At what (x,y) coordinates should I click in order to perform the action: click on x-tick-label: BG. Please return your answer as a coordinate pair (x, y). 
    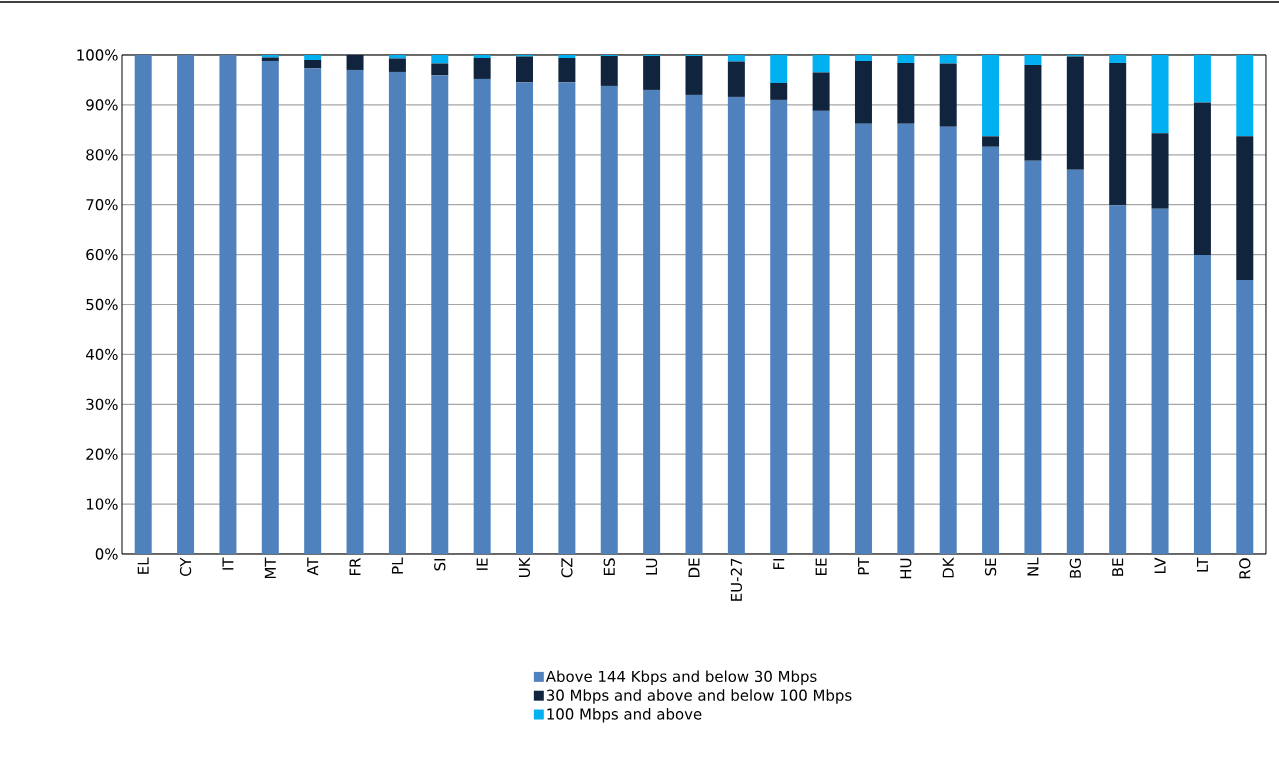
    Looking at the image, I should click on (1075, 568).